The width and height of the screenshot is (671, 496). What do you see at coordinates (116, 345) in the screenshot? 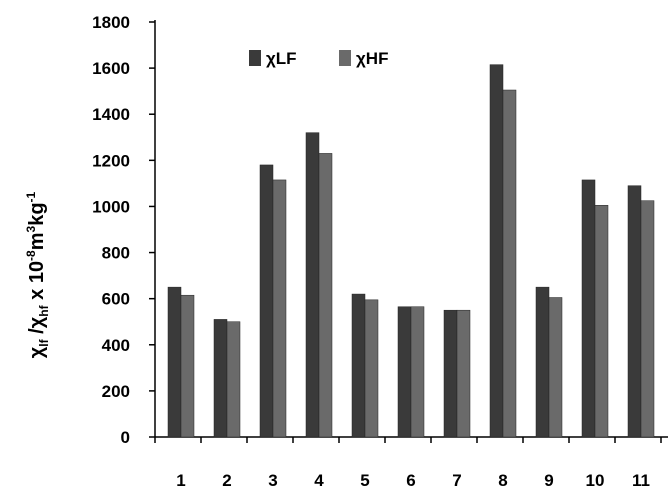
I see `y-tick-label: 400` at bounding box center [116, 345].